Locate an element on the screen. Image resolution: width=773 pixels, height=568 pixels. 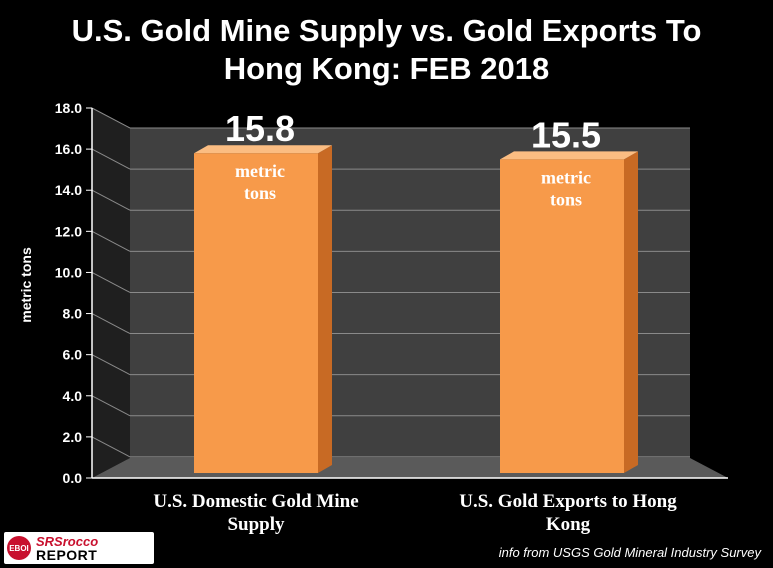
y-tick-label: 12.0 is located at coordinates (68, 231).